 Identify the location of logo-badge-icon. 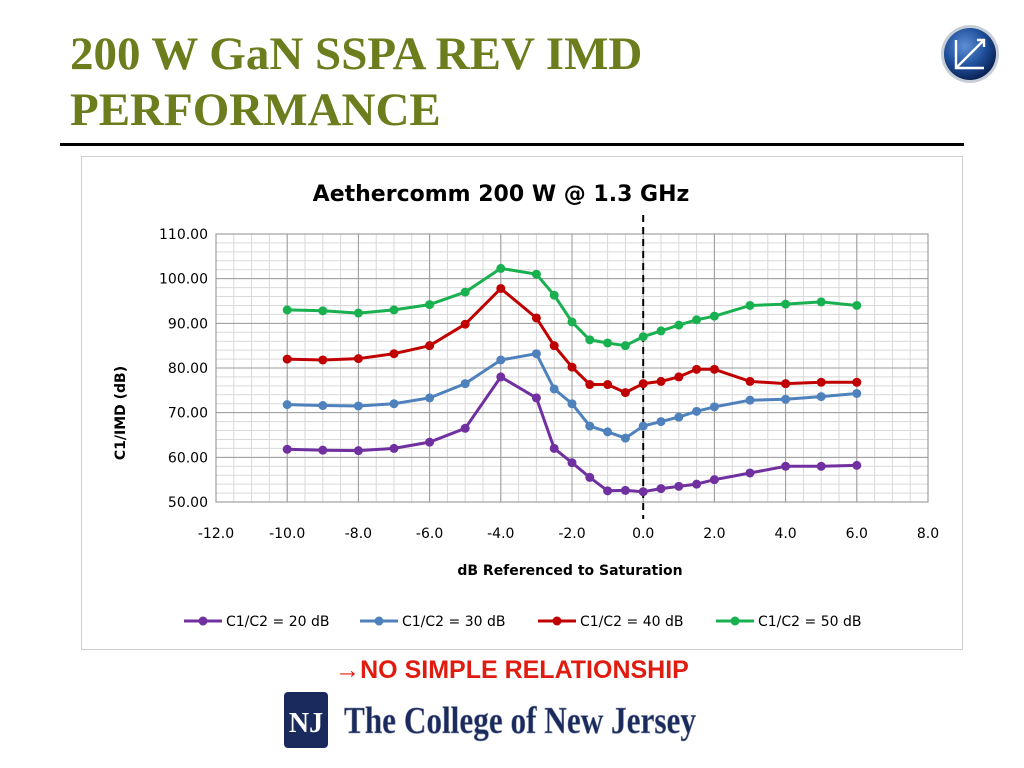
(970, 54).